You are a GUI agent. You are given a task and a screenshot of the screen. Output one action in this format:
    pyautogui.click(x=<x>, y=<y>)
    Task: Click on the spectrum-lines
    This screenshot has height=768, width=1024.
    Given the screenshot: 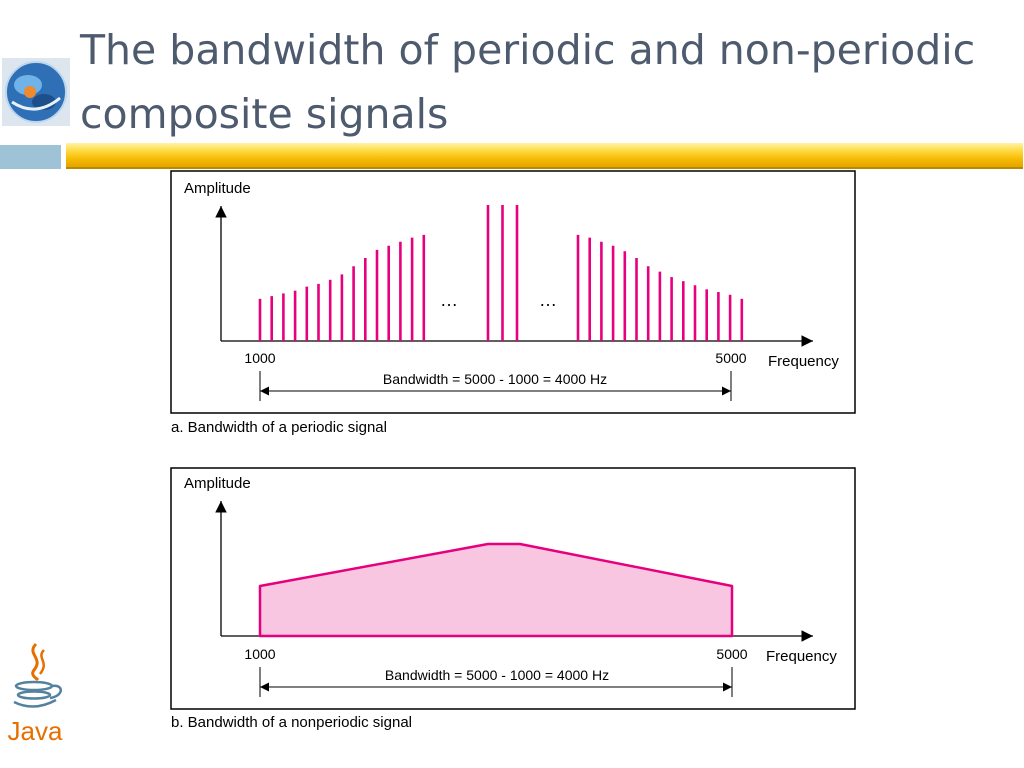 What is the action you would take?
    pyautogui.click(x=501, y=273)
    